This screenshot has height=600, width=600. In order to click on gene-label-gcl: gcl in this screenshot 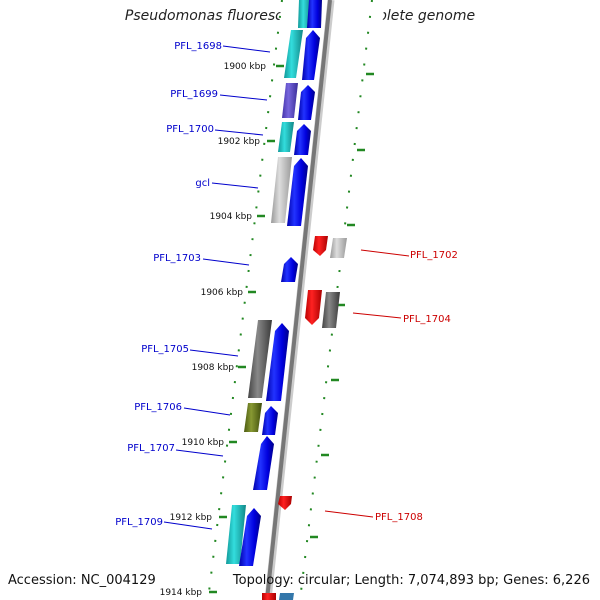, I will do `click(202, 183)`.